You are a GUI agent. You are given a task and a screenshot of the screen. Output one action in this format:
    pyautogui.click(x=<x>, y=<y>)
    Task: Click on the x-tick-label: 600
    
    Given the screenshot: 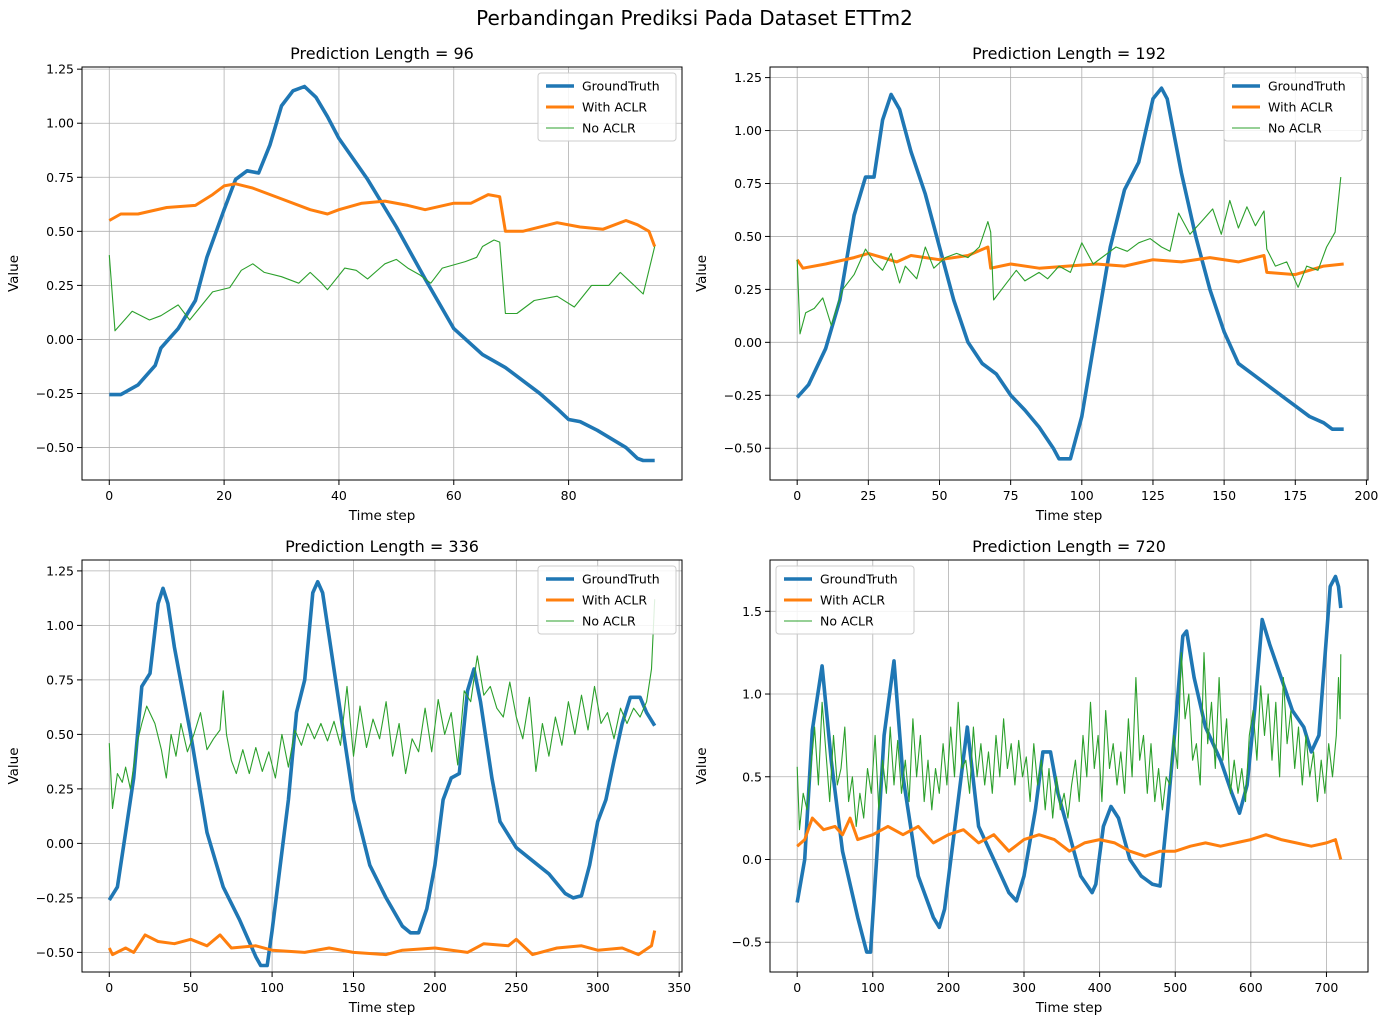 What is the action you would take?
    pyautogui.click(x=1251, y=987)
    